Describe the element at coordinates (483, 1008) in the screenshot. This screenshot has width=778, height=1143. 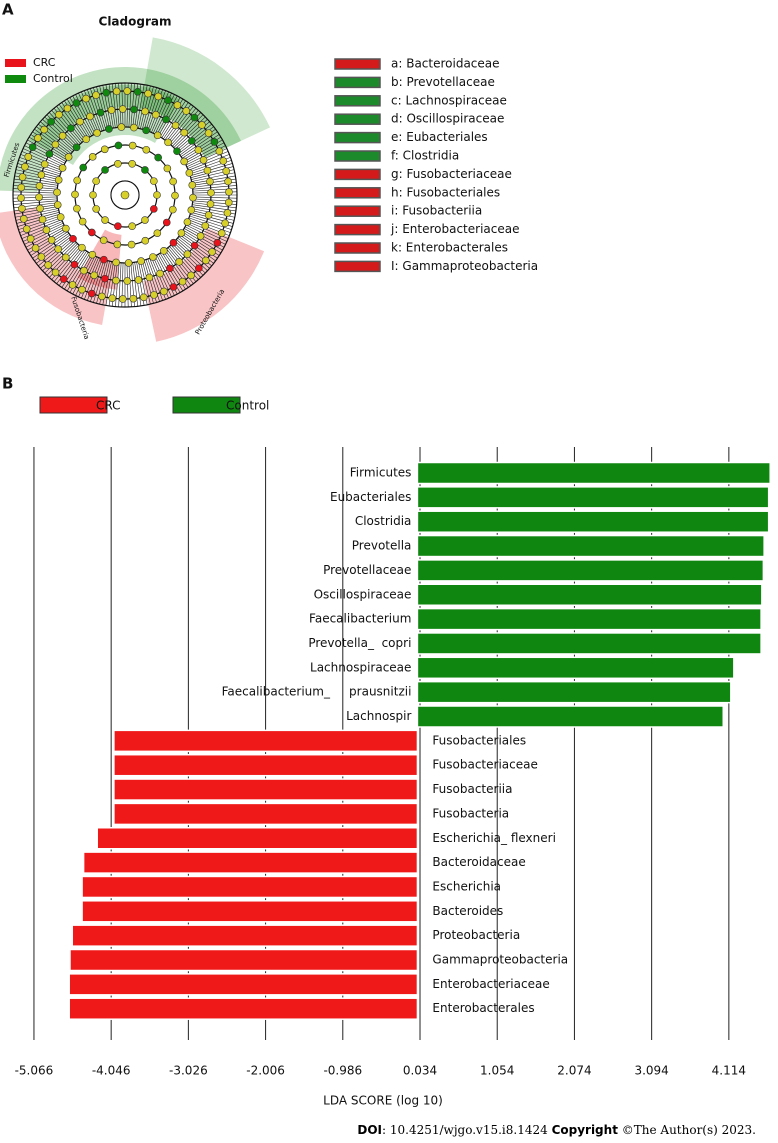
I see `category-label: Enterobacterales` at that location.